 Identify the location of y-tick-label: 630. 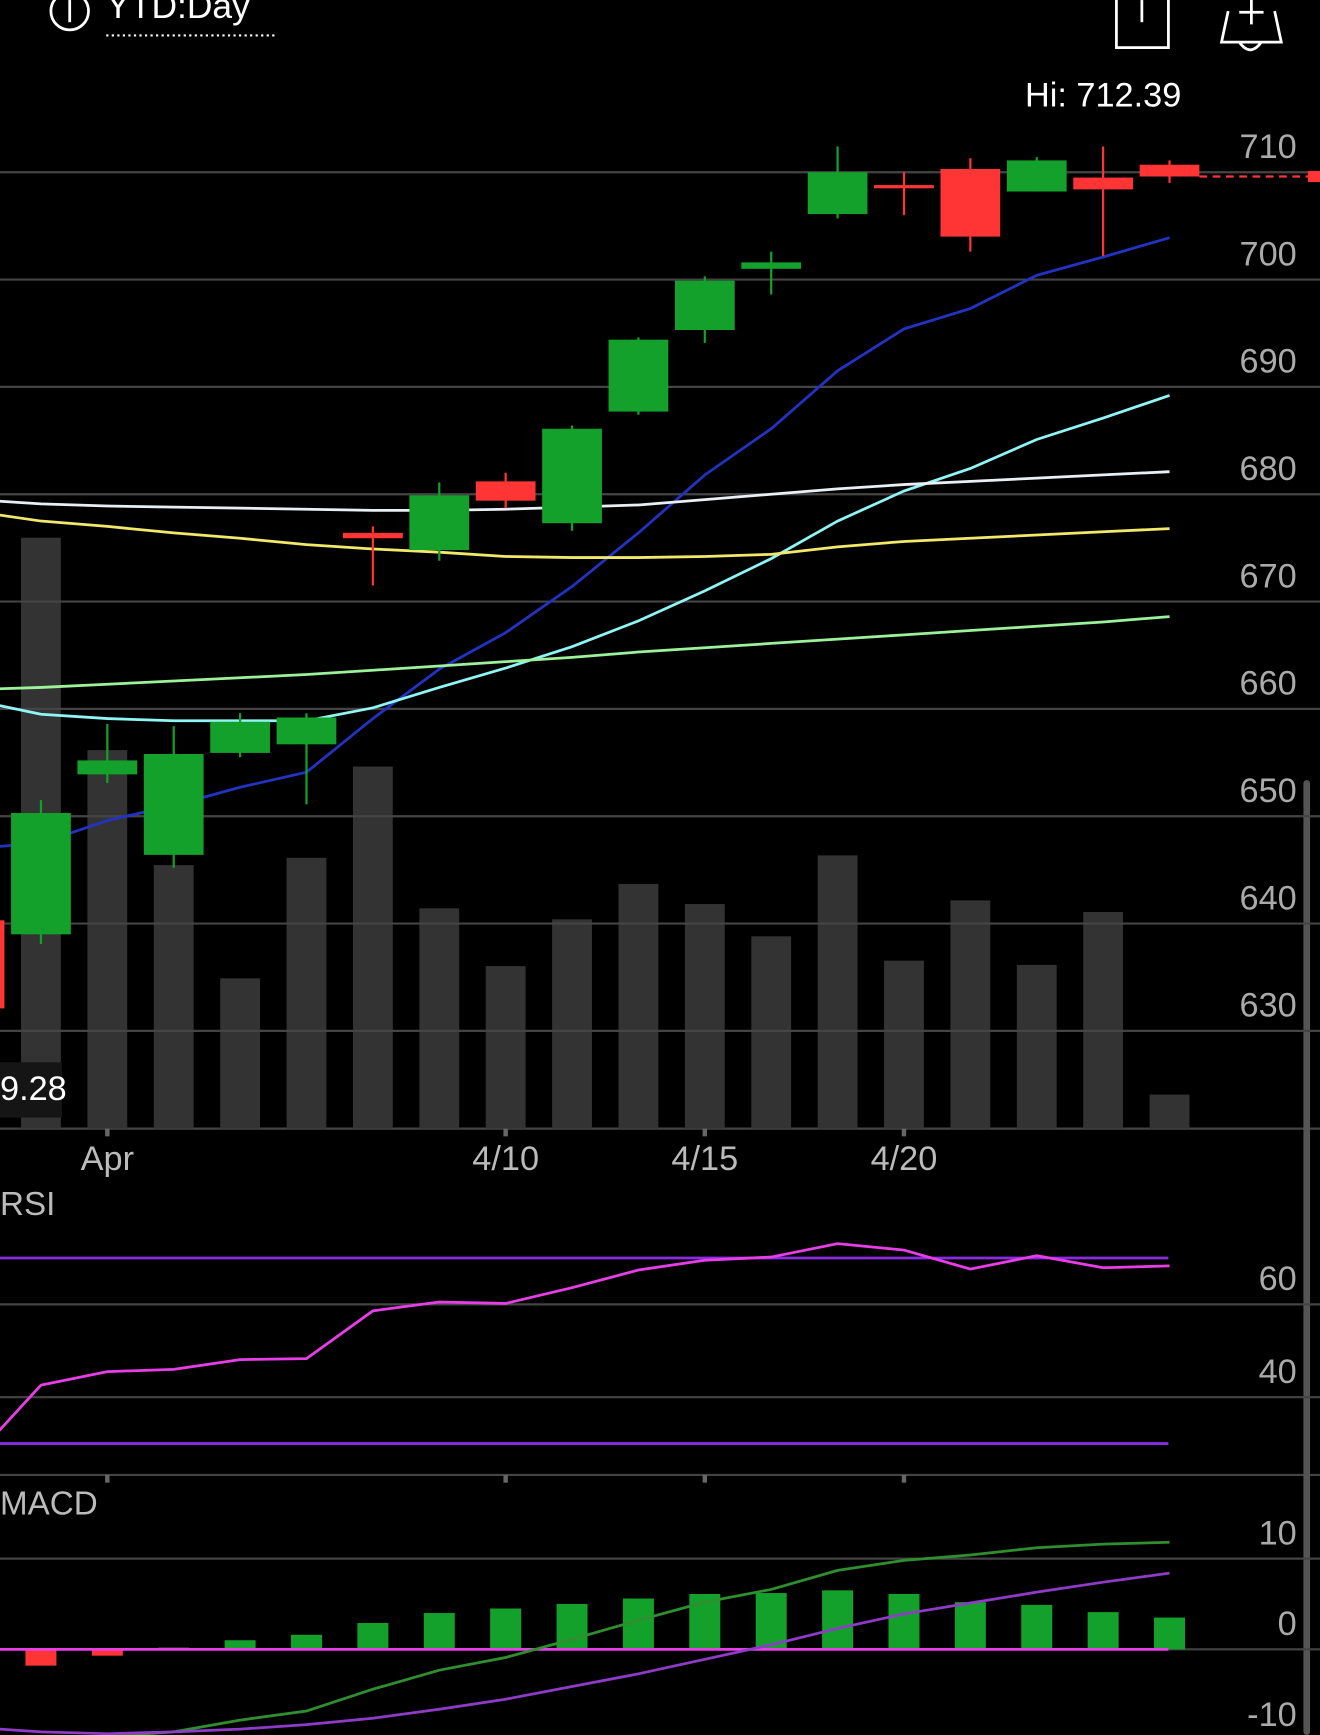
(1268, 1006).